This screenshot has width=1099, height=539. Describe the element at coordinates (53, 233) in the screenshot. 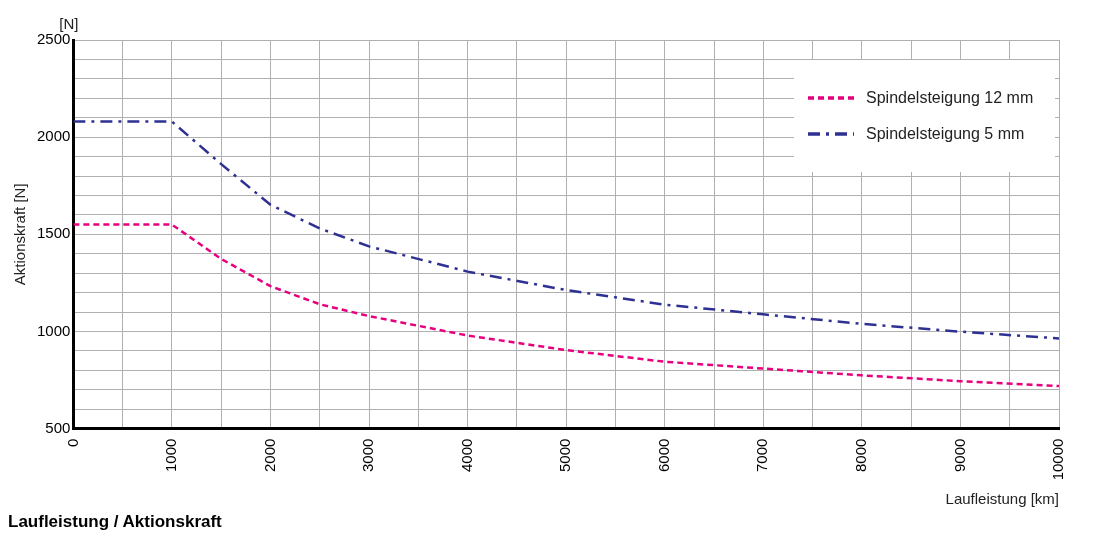

I see `y-tick-label: 1500` at that location.